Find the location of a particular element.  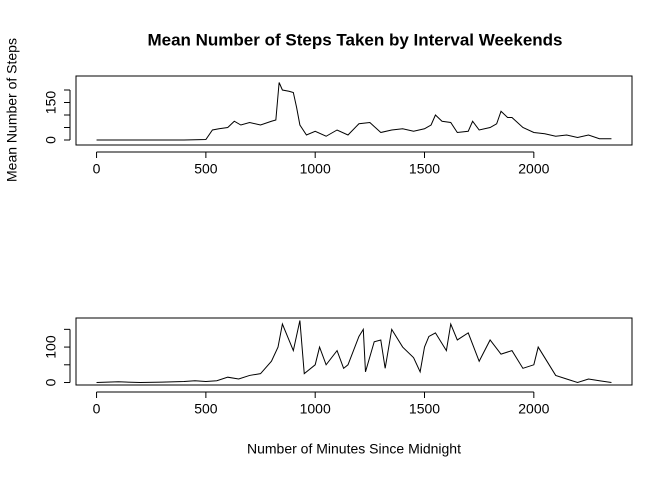

y-tick-label: 150 is located at coordinates (51, 103).